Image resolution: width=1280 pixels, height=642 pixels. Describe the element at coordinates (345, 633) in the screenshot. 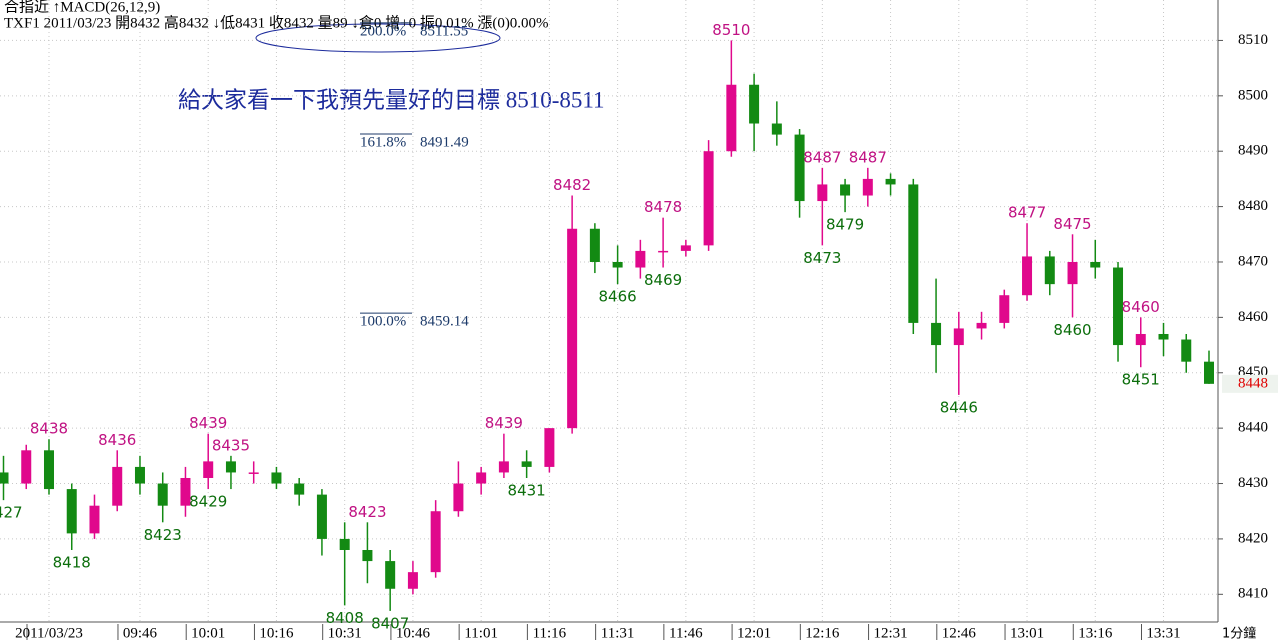

I see `x-tick-label: 10:31` at that location.